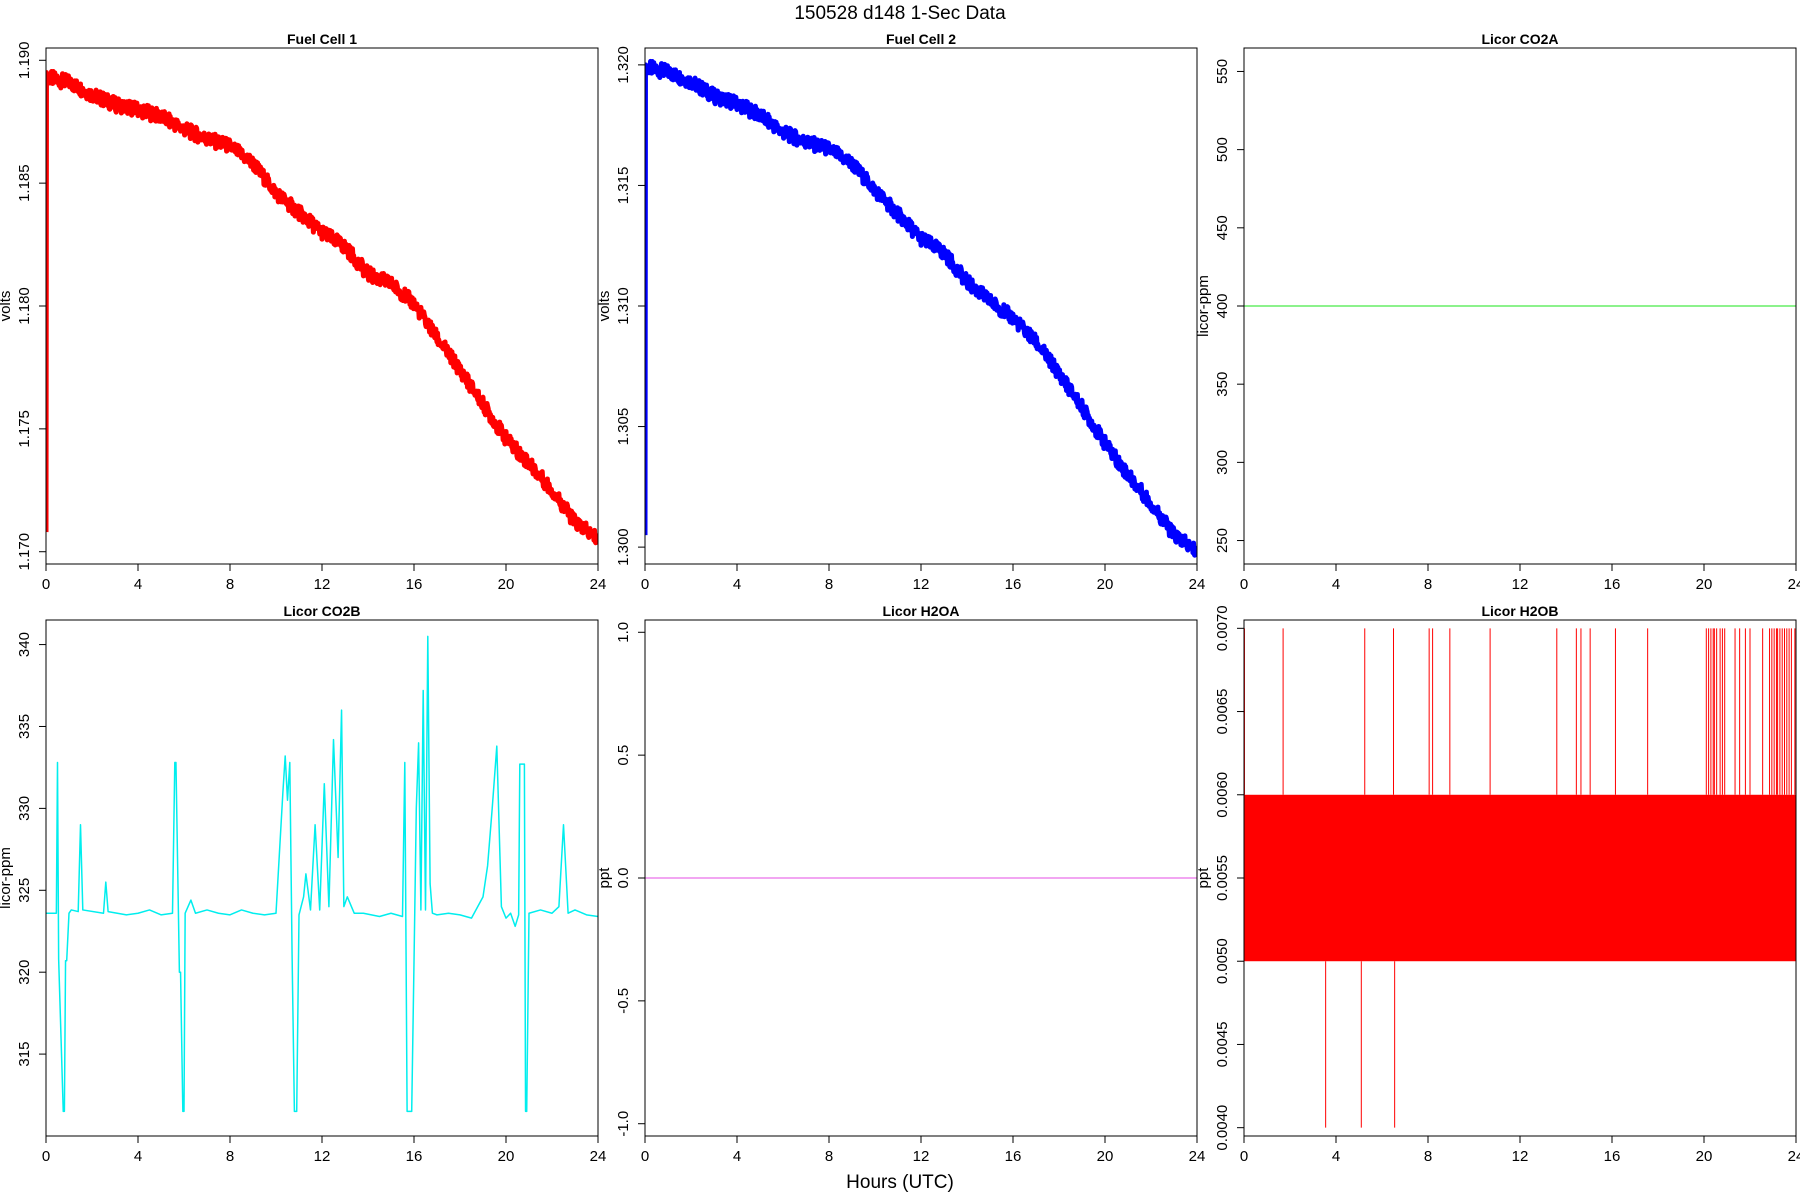 The image size is (1800, 1200). Describe the element at coordinates (24, 61) in the screenshot. I see `y-tick-label: 1.190` at that location.